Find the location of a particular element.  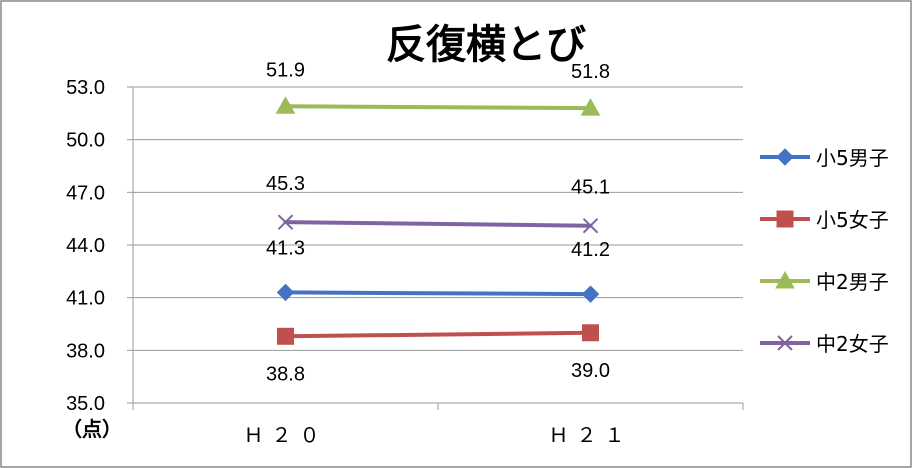

legend-item: 小5女子 is located at coordinates (824, 220).